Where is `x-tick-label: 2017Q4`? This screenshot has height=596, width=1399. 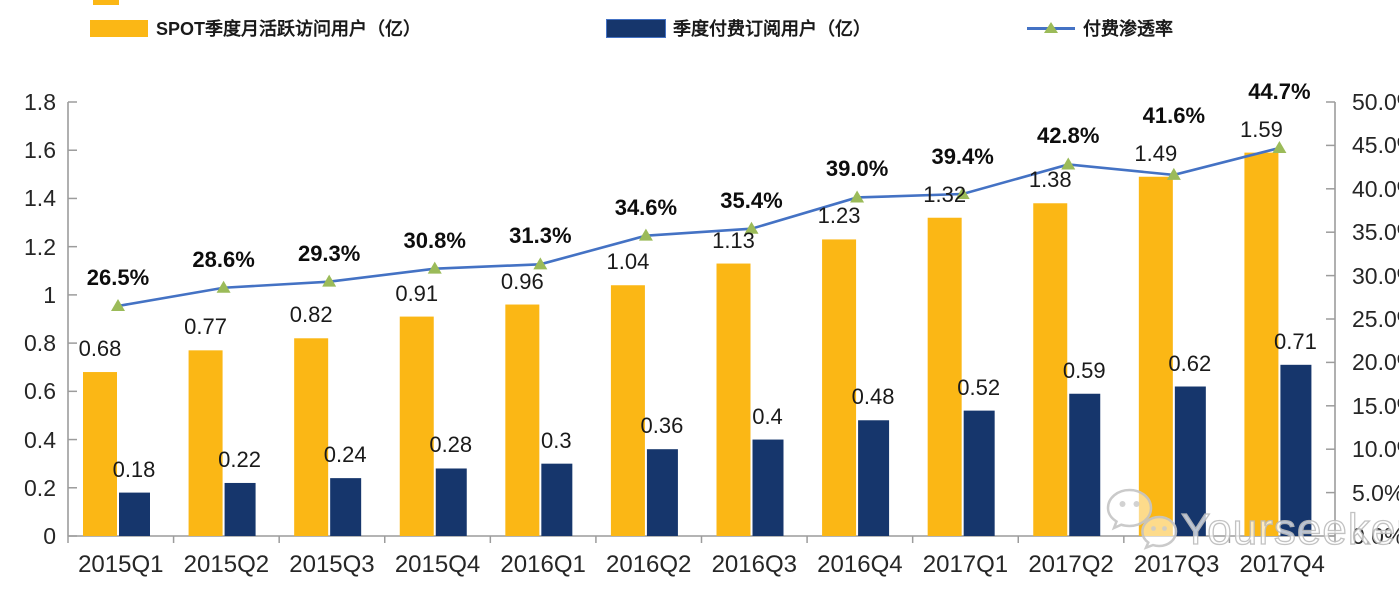
x-tick-label: 2017Q4 is located at coordinates (1282, 564).